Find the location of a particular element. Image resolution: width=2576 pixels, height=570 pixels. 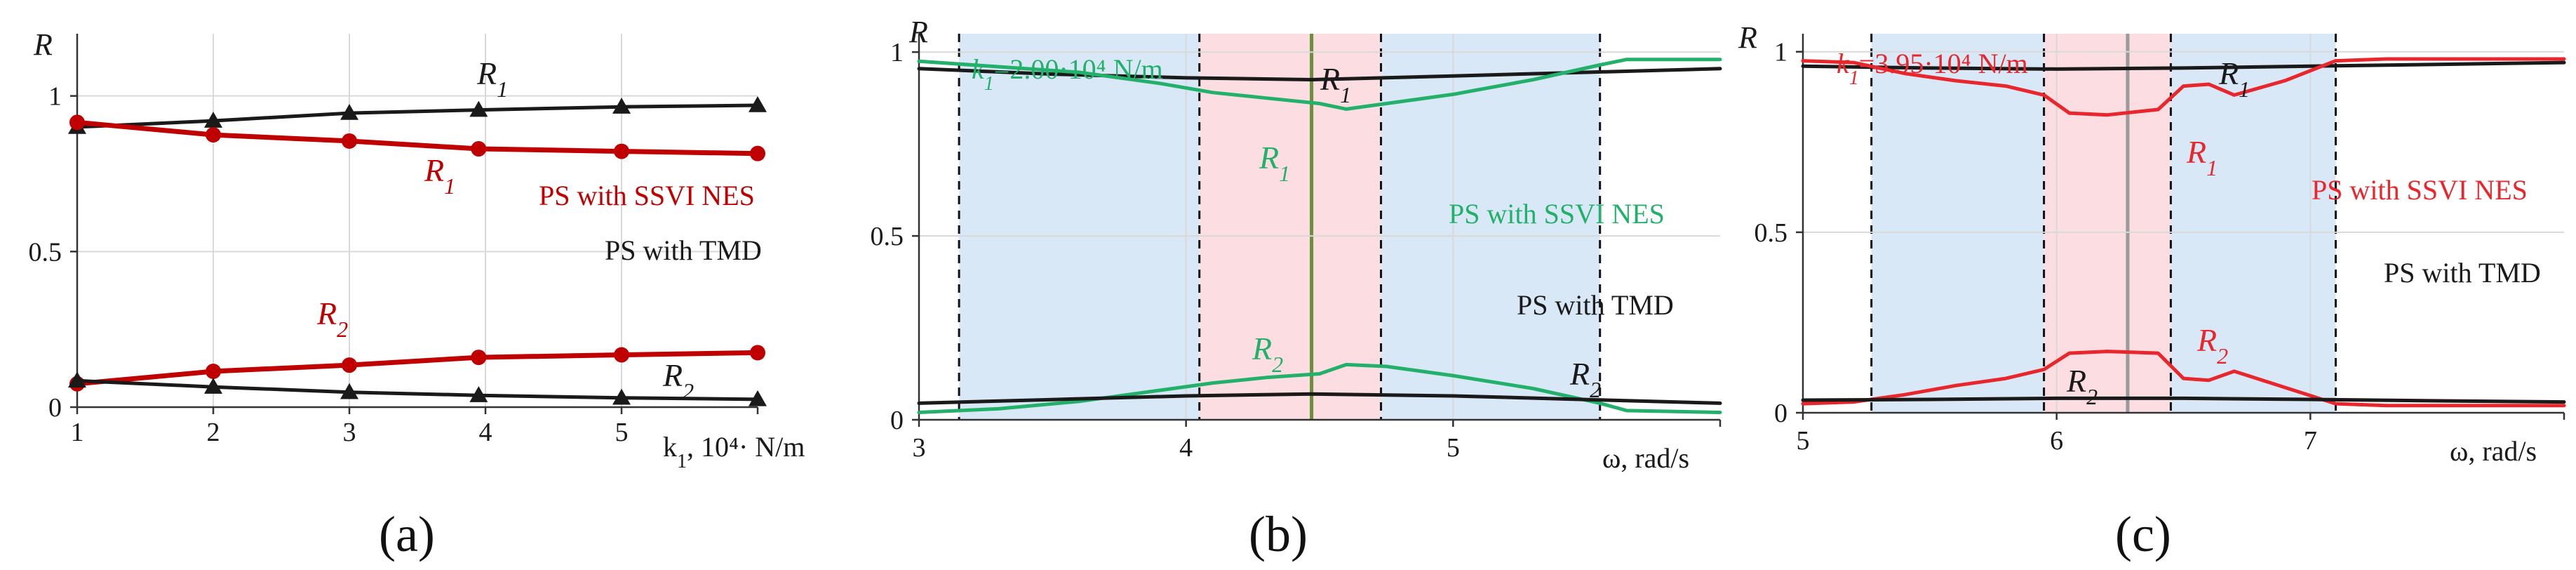

panel-a-label-r2-tmd: R2 is located at coordinates (678, 380).